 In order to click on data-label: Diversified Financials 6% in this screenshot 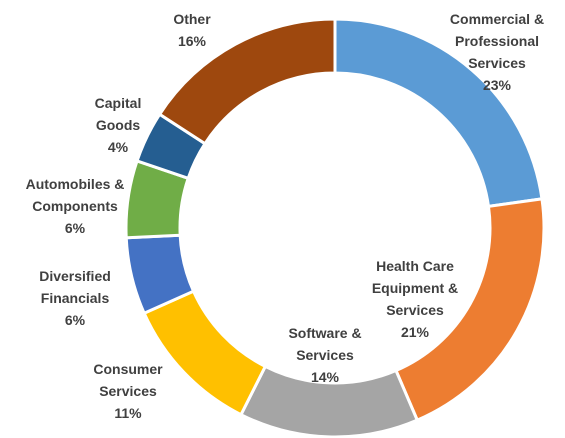, I will do `click(75, 298)`.